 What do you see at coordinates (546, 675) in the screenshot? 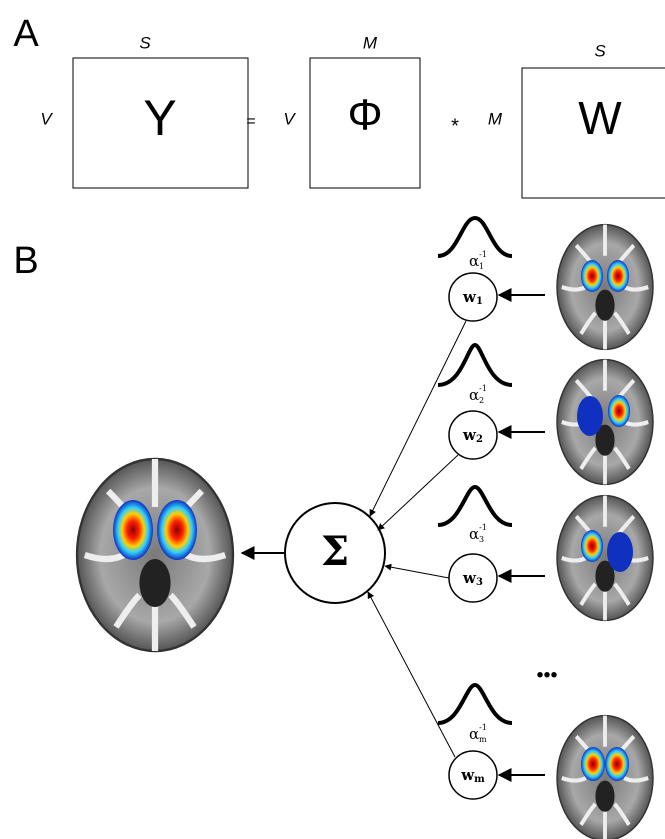
I see `ellipsis: •••` at bounding box center [546, 675].